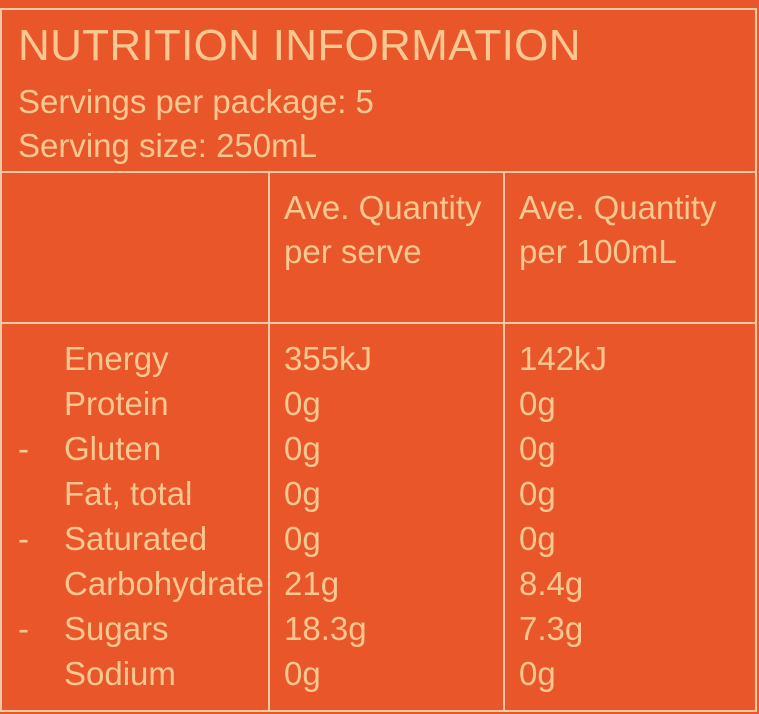 The width and height of the screenshot is (759, 714). What do you see at coordinates (551, 583) in the screenshot?
I see `value-per-100ml: 8.4g` at bounding box center [551, 583].